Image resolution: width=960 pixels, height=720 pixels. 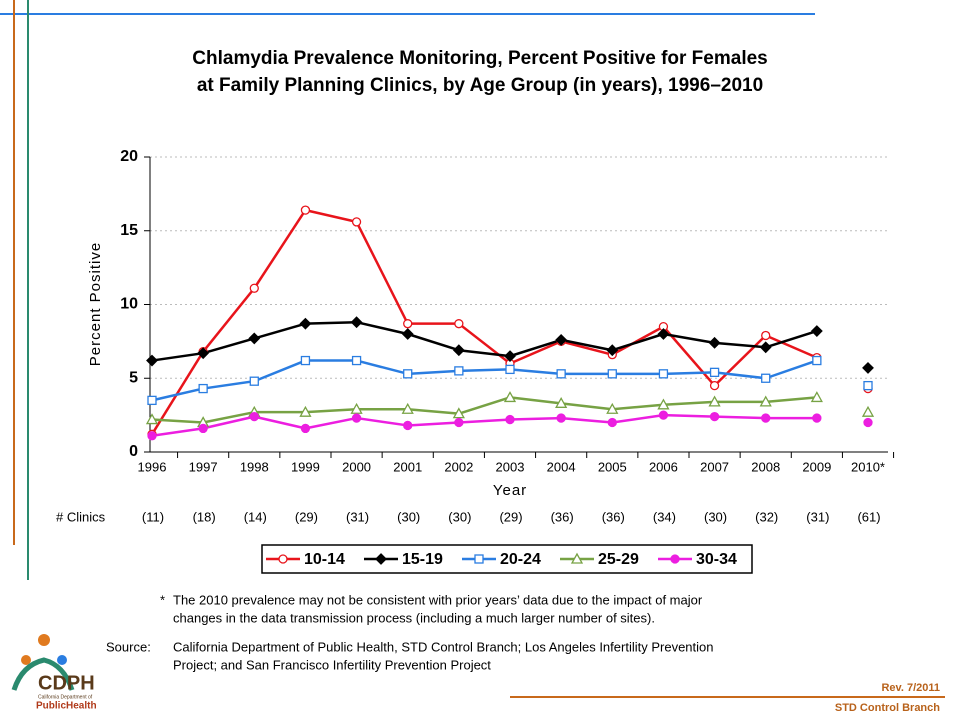 I want to click on x-tick-label: 2008, so click(x=765, y=466).